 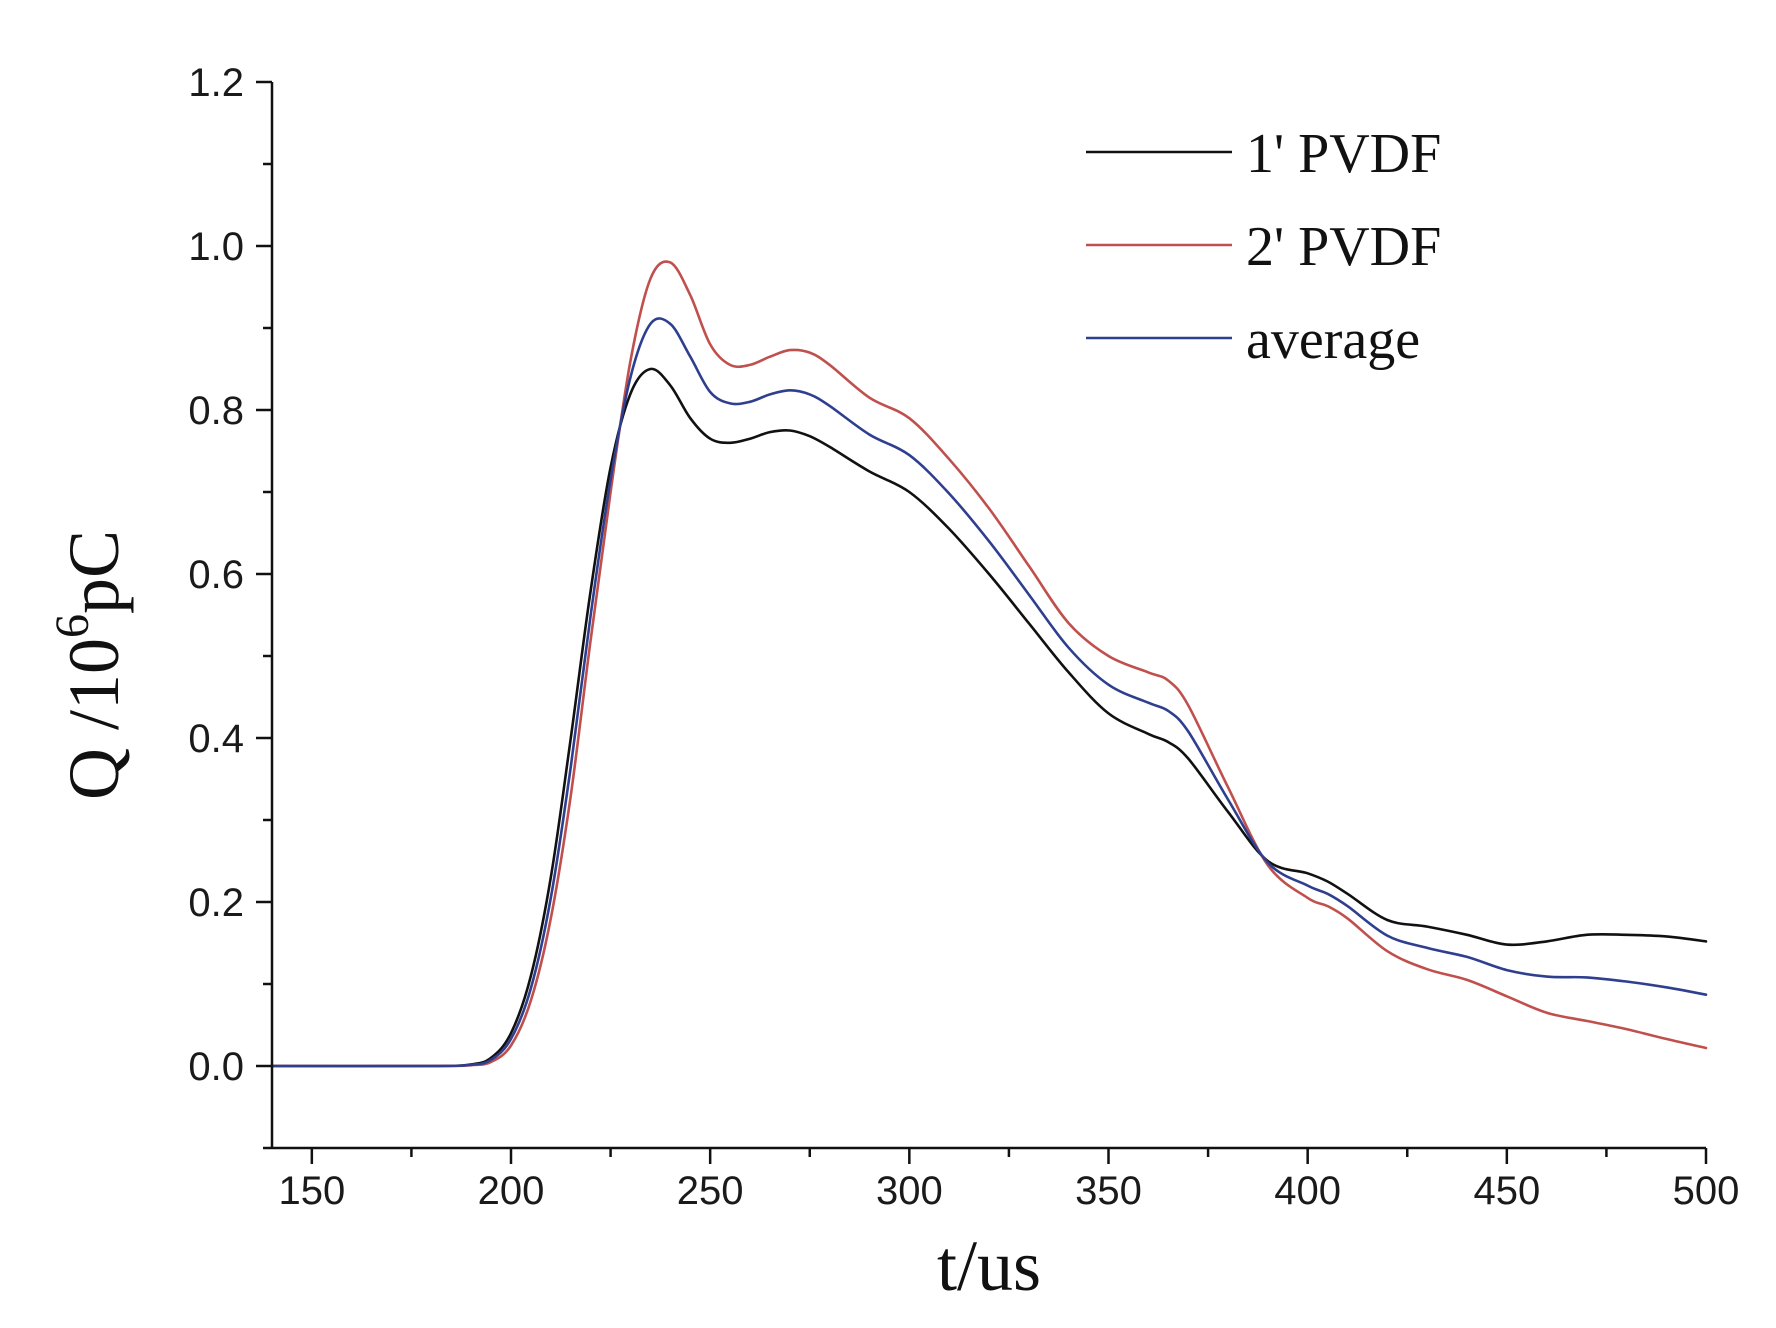 What do you see at coordinates (1307, 1191) in the screenshot?
I see `x-tick-label: 400` at bounding box center [1307, 1191].